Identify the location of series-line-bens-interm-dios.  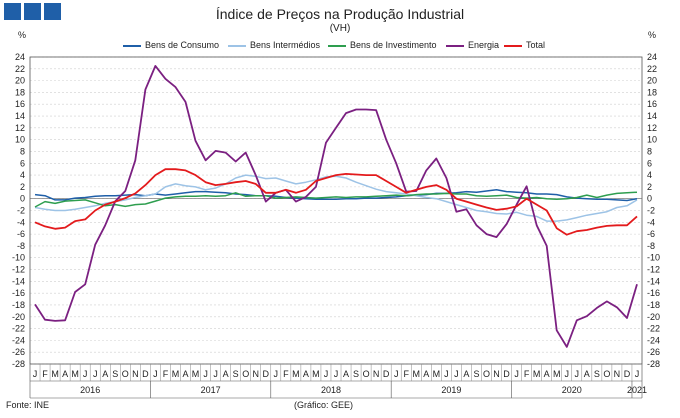
(336, 198).